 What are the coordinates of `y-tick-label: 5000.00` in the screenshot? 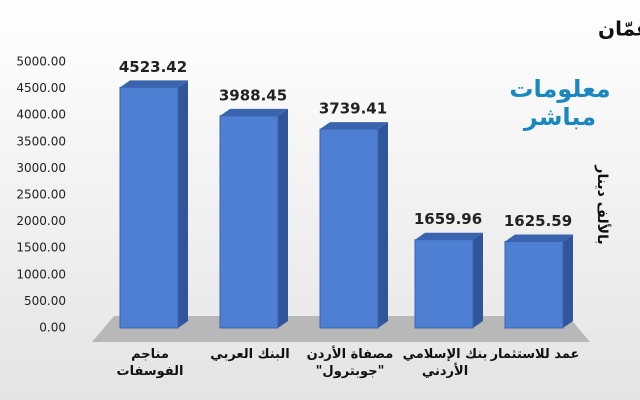 It's located at (41, 62).